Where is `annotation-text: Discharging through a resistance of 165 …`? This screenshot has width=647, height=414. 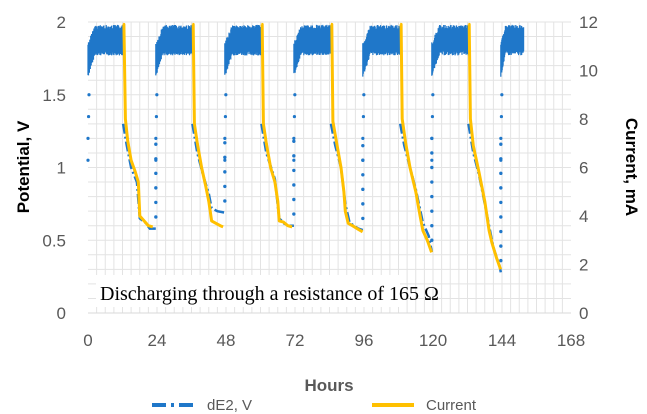
annotation-text: Discharging through a resistance of 165 … is located at coordinates (269, 294).